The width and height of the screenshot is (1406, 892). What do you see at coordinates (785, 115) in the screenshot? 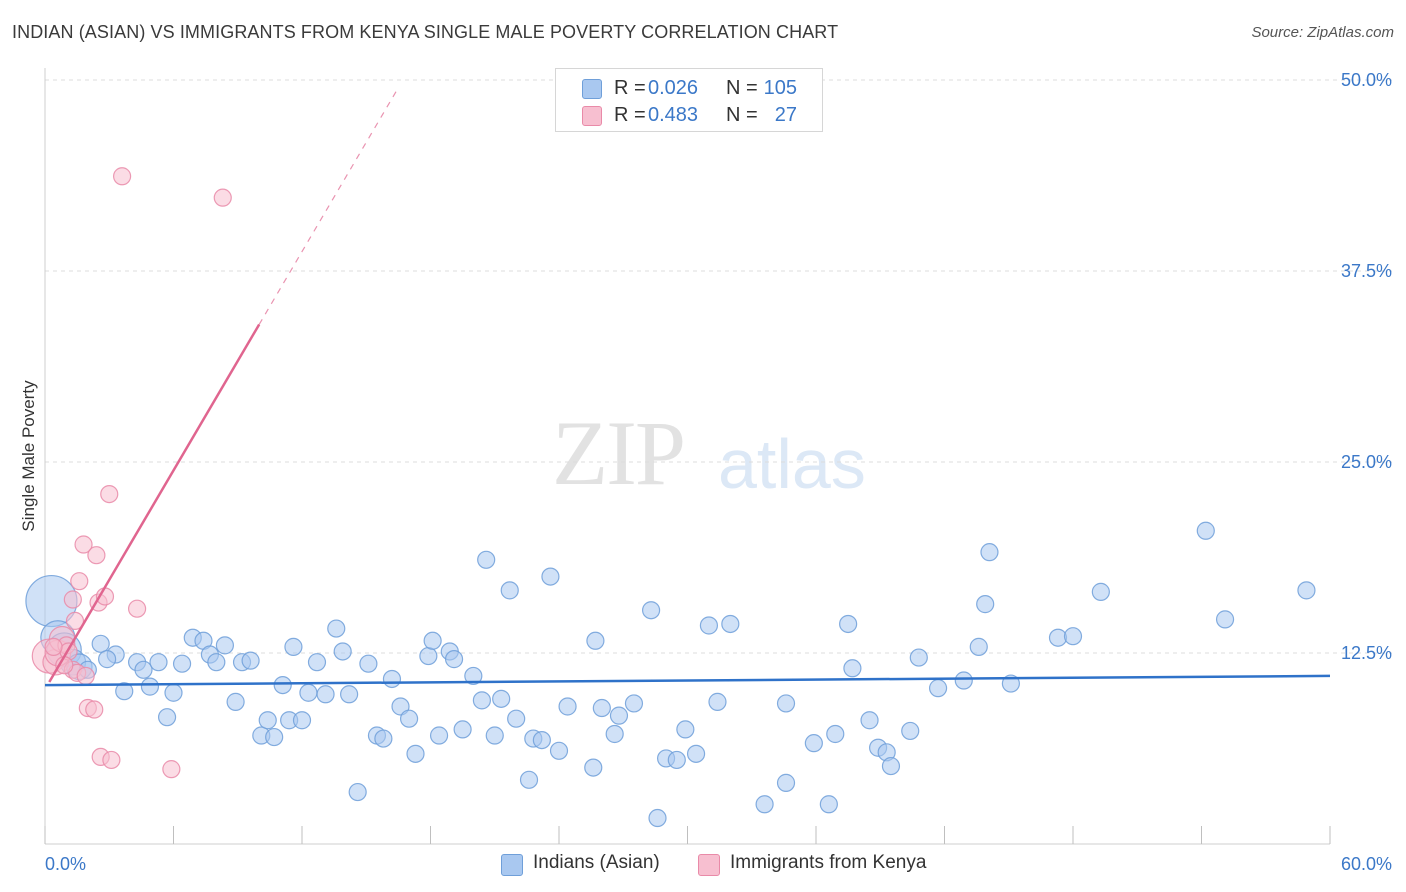
I see `legend-n-value: 27` at bounding box center [785, 115].